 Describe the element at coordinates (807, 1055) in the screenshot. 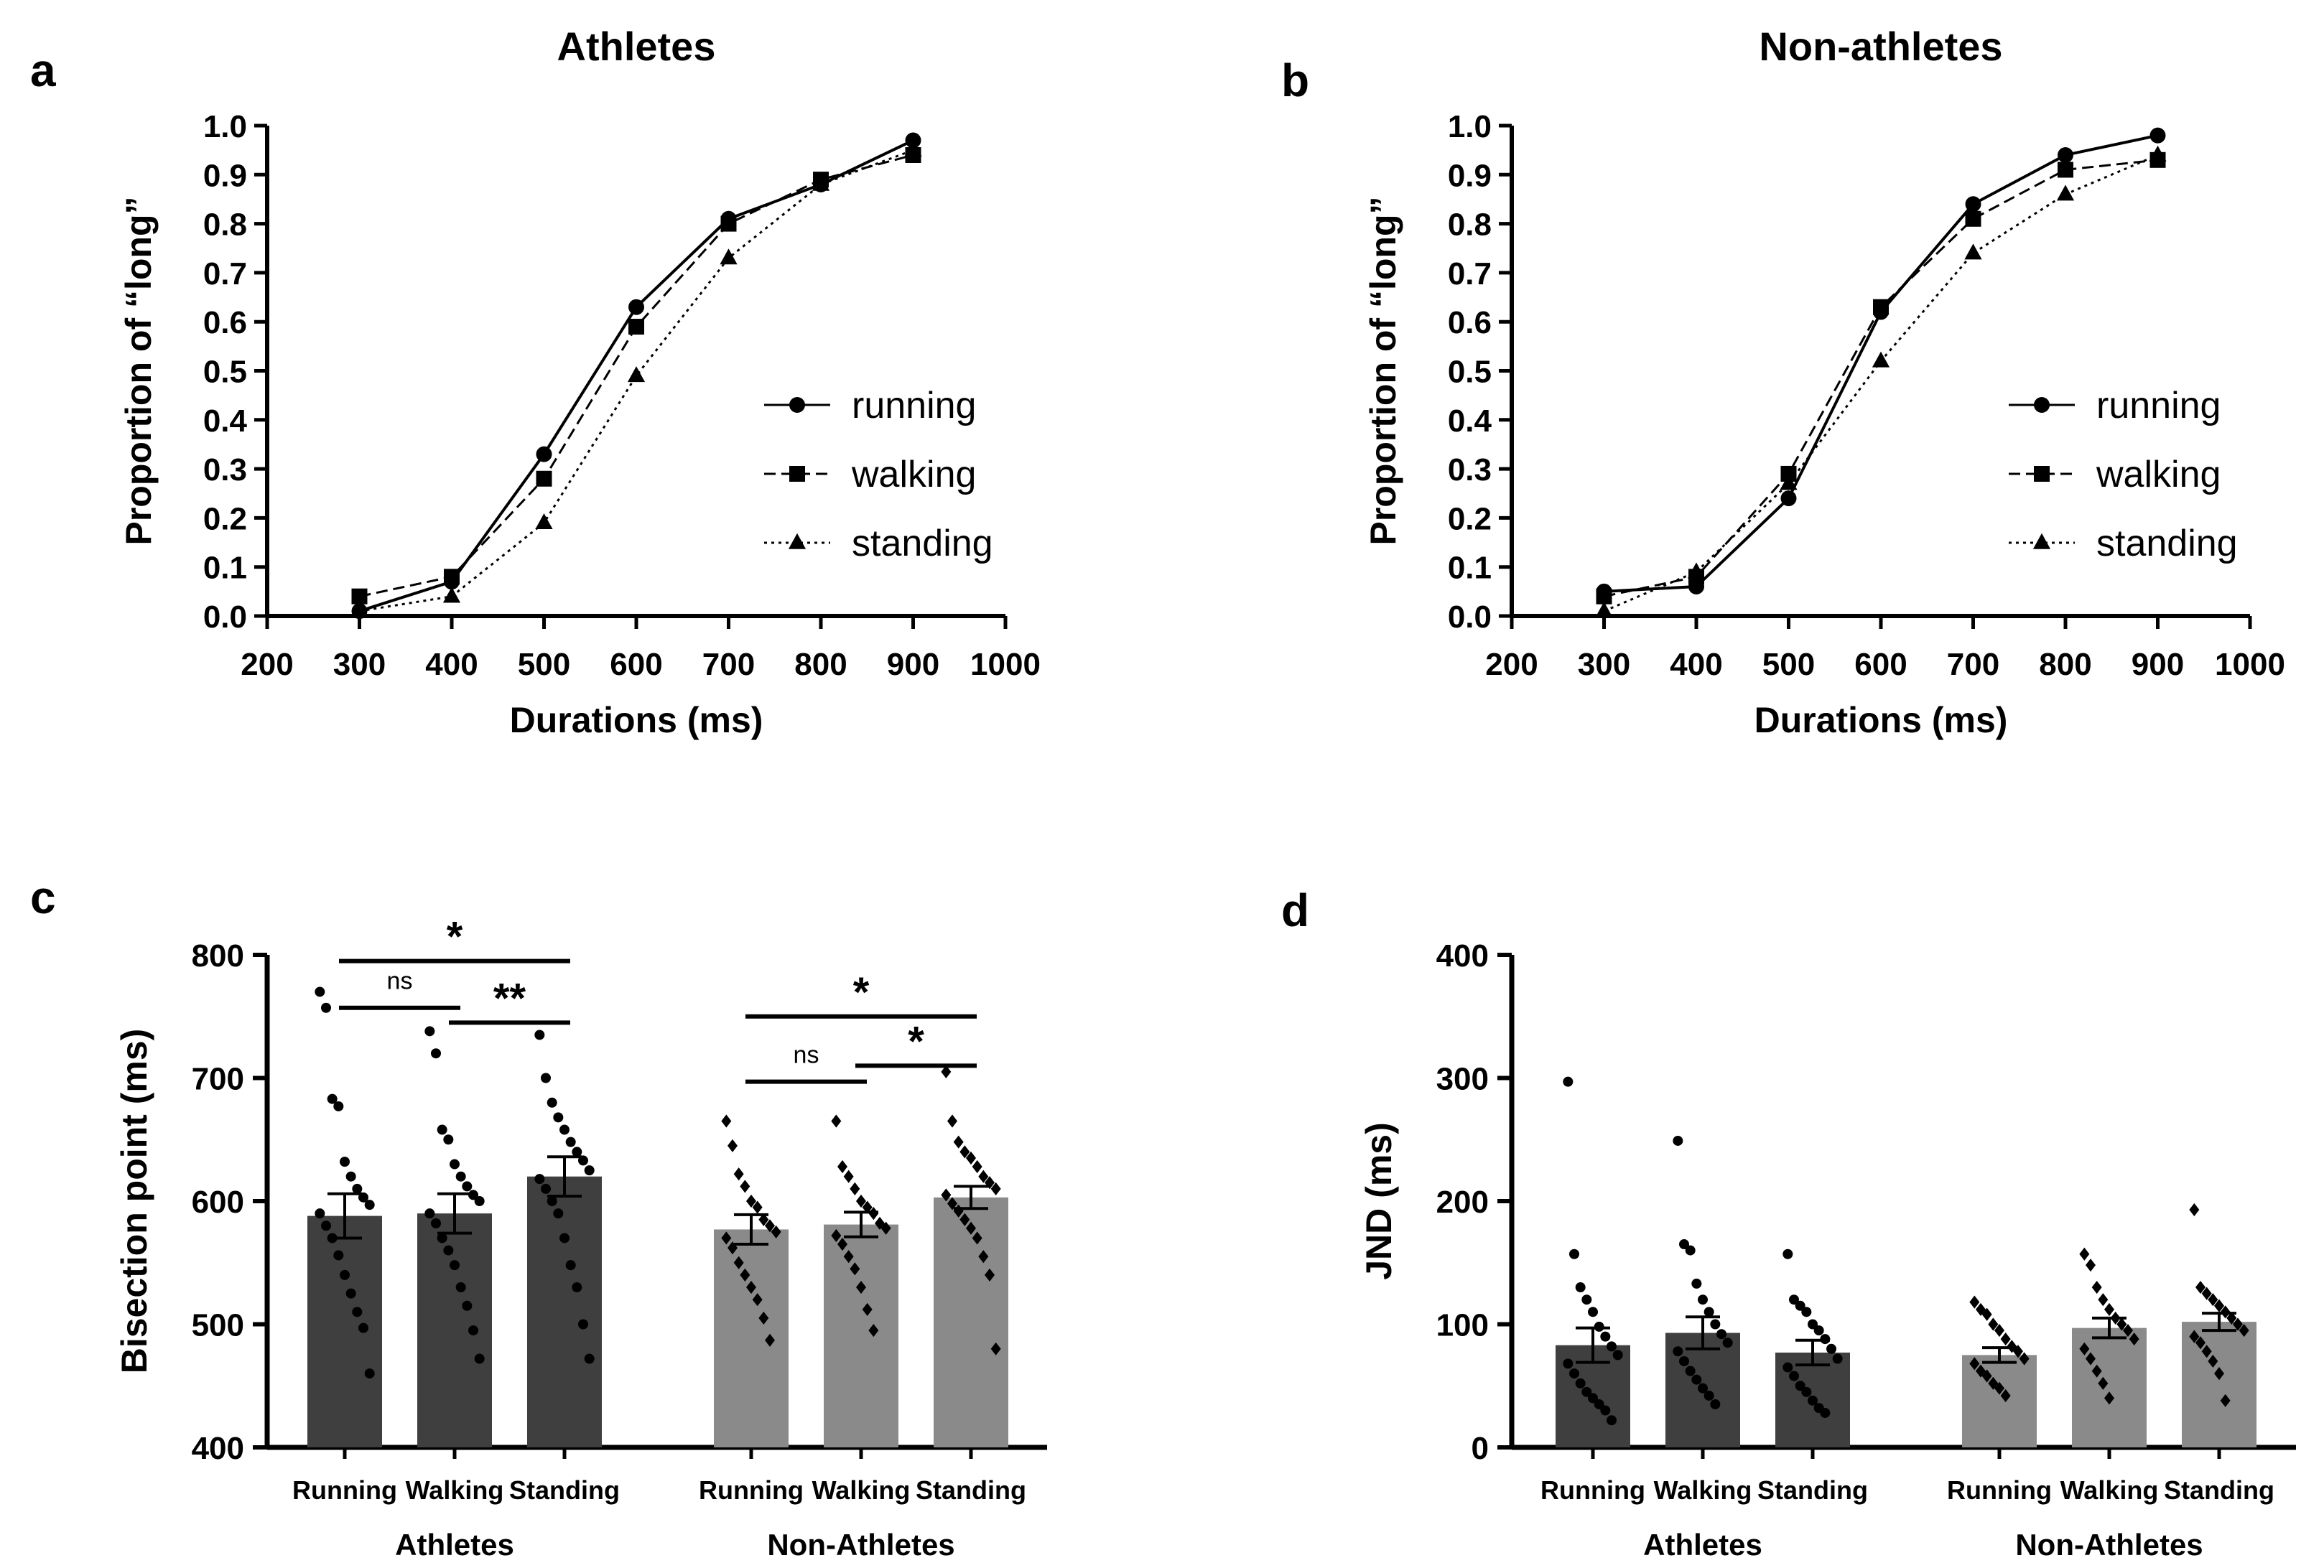

I see `significance-label: ns` at that location.